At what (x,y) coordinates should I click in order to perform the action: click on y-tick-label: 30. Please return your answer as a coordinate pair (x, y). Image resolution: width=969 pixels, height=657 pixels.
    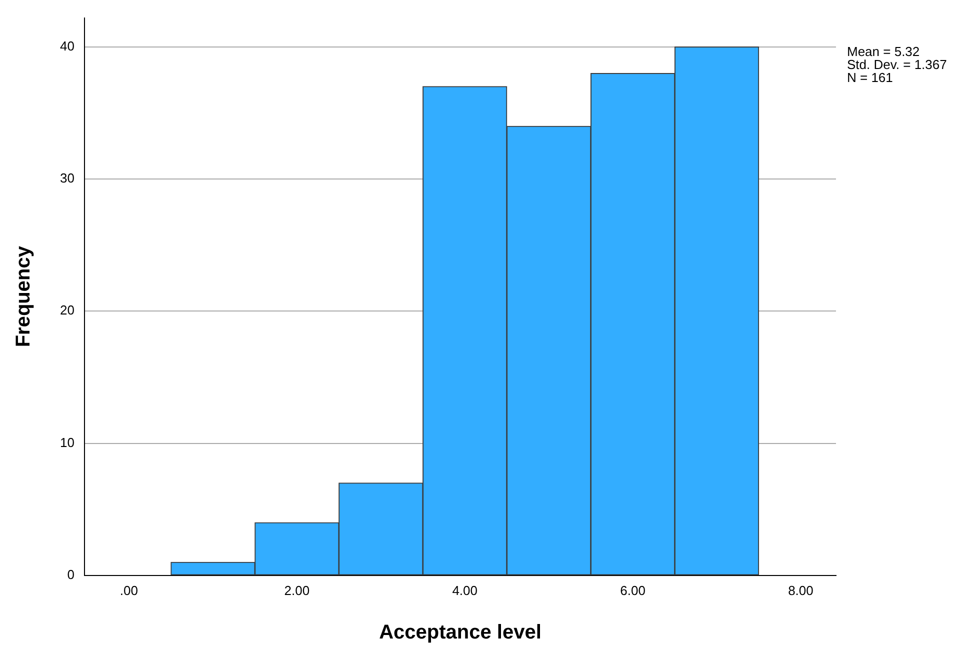
    Looking at the image, I should click on (67, 178).